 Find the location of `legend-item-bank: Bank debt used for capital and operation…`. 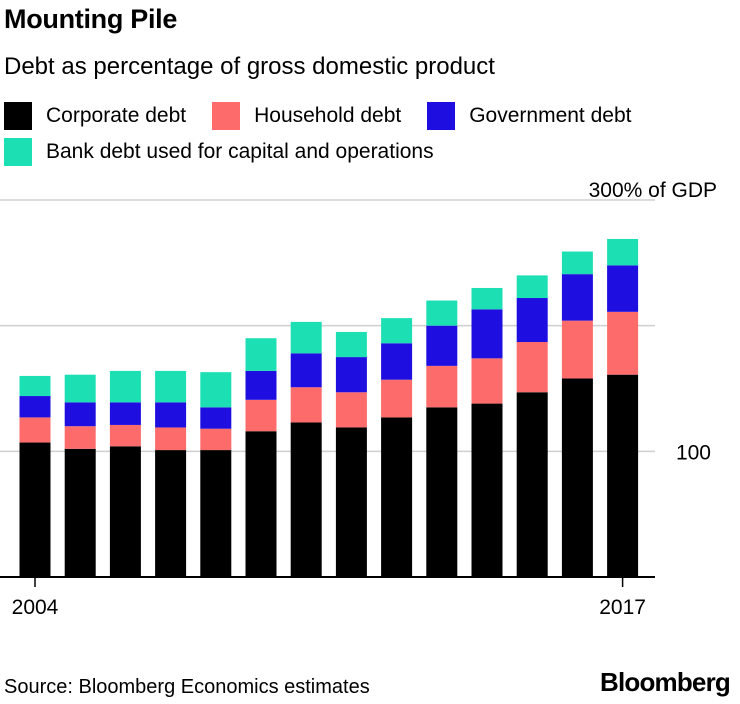

legend-item-bank: Bank debt used for capital and operation… is located at coordinates (219, 152).